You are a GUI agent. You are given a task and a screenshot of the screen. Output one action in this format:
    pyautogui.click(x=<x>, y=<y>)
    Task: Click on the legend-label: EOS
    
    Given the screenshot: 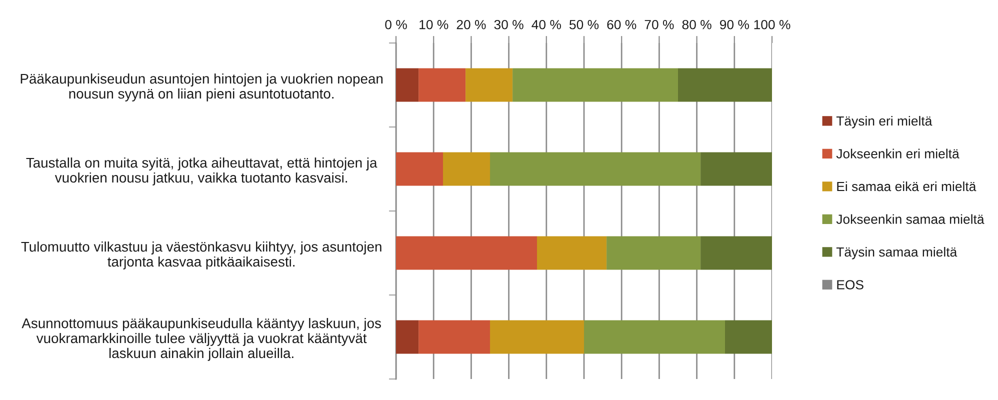 What is the action you would take?
    pyautogui.click(x=850, y=285)
    